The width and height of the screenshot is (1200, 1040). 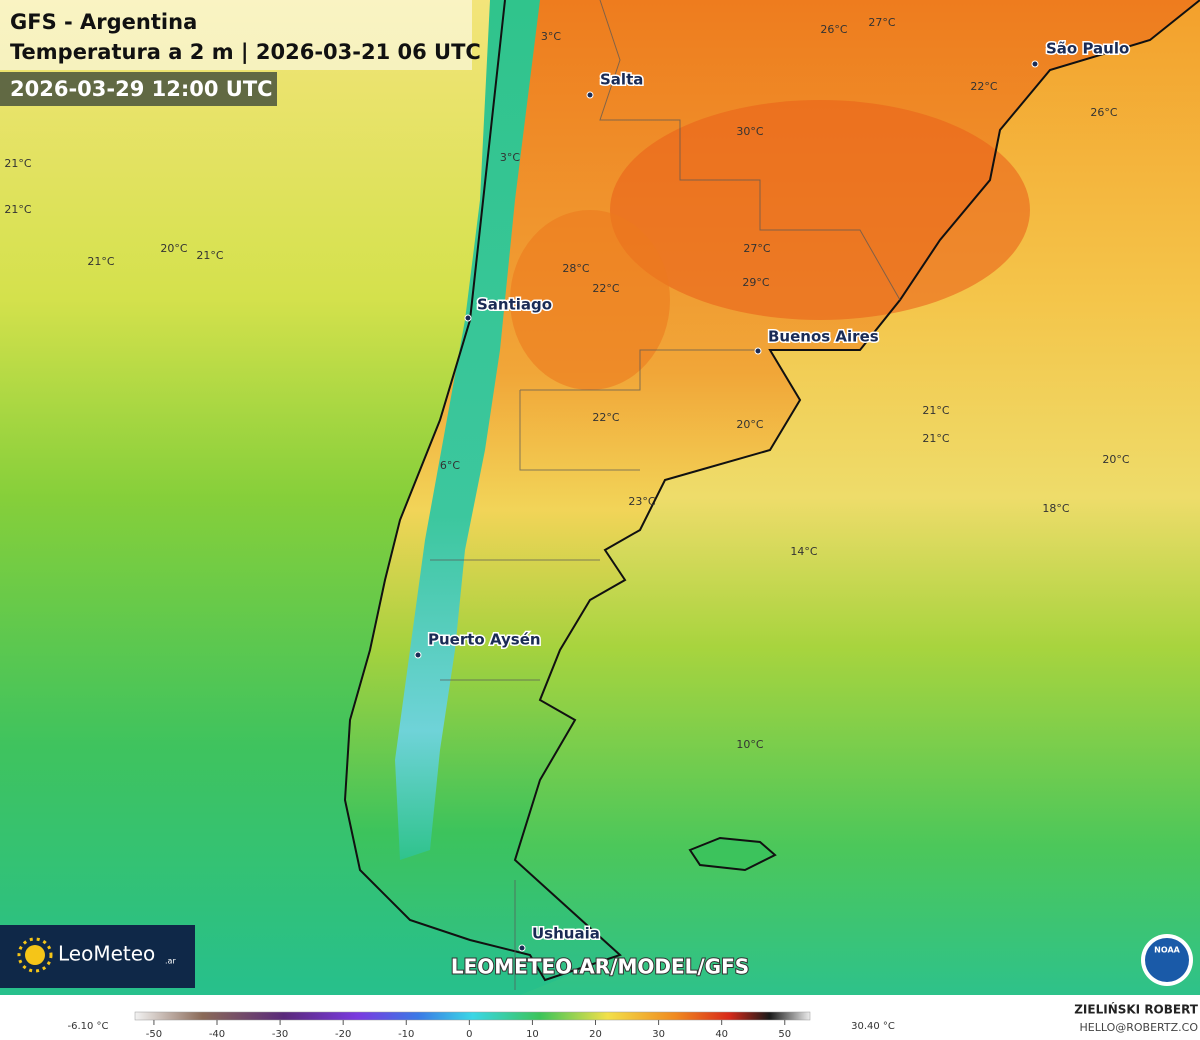 What do you see at coordinates (873, 1026) in the screenshot?
I see `colorbar-max: 30.40 °C` at bounding box center [873, 1026].